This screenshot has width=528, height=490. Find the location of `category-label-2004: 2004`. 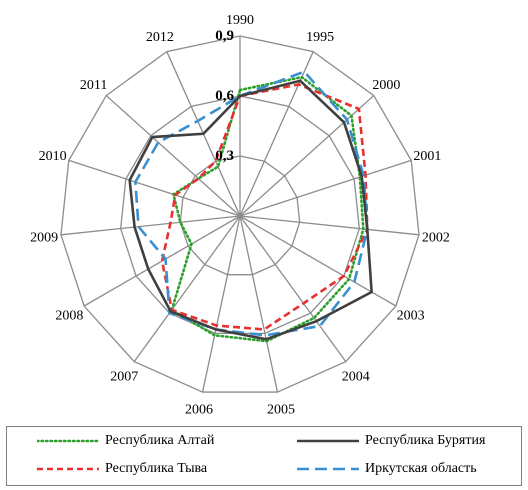

category-label-2004: 2004 is located at coordinates (356, 376).